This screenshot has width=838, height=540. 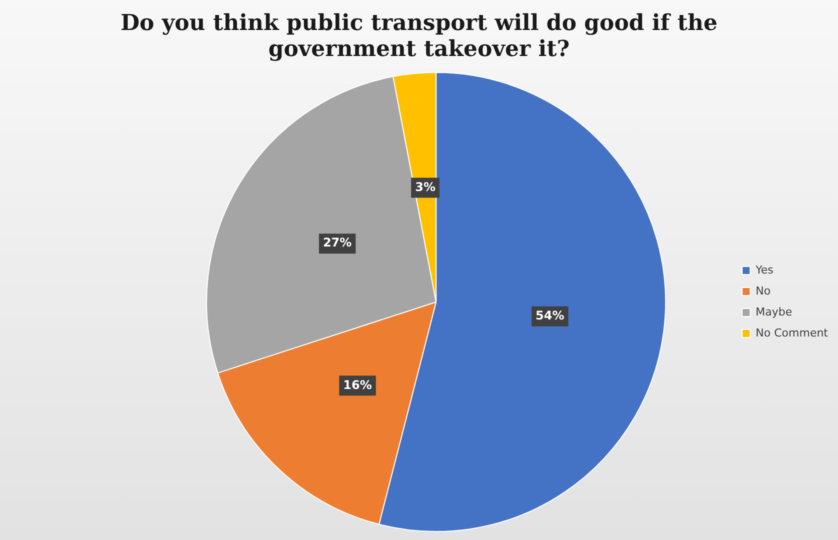 I want to click on data-label: 54%, so click(x=550, y=315).